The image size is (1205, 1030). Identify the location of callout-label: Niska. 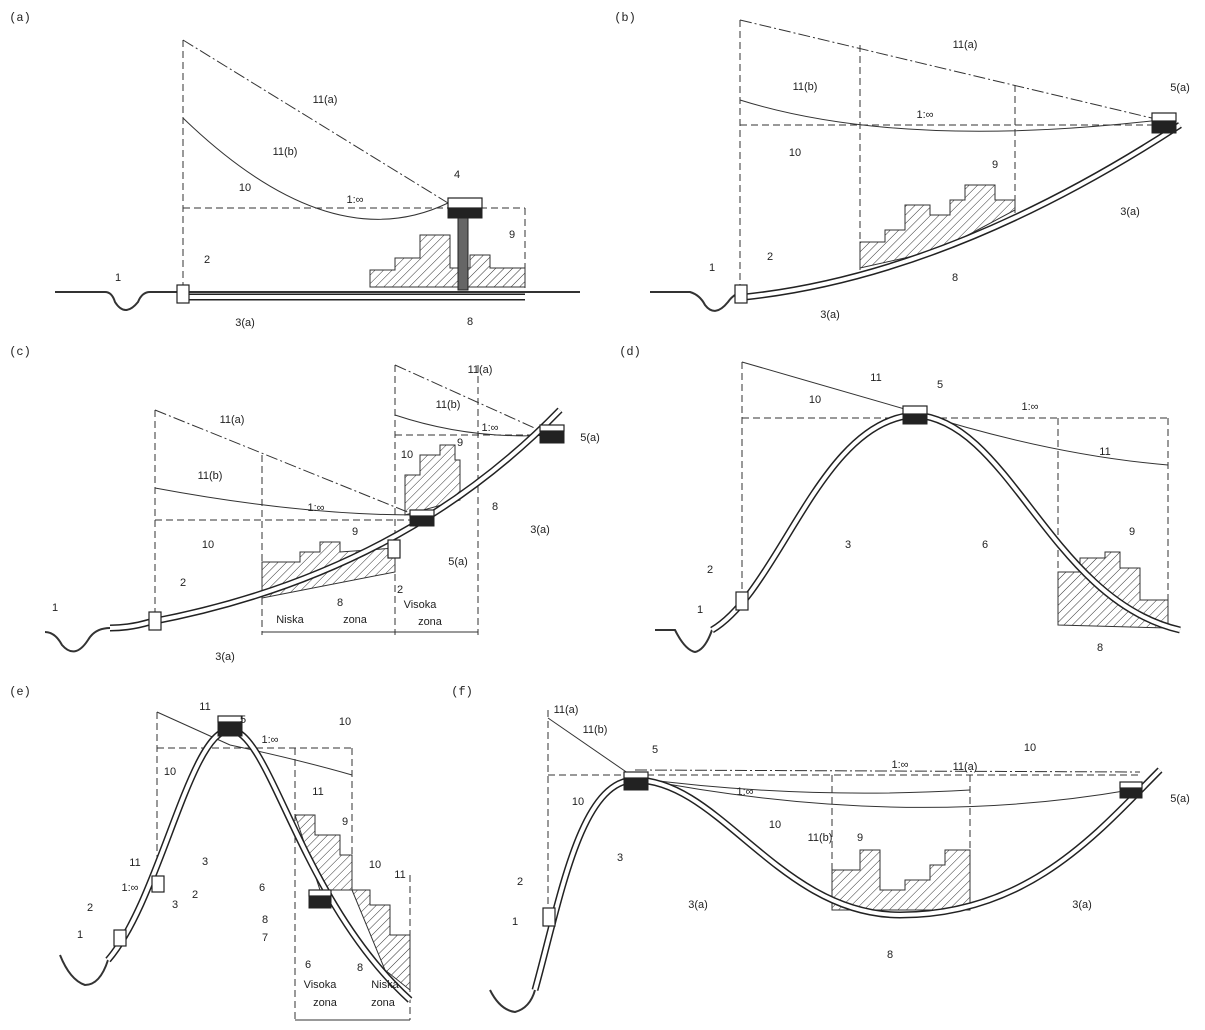
(385, 985).